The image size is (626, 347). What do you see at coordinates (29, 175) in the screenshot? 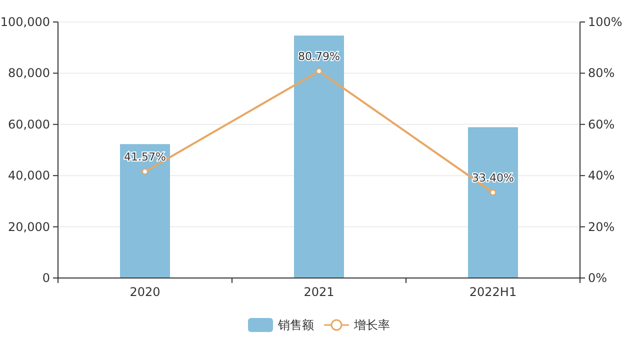
I see `y-tick-label: 40,000` at bounding box center [29, 175].